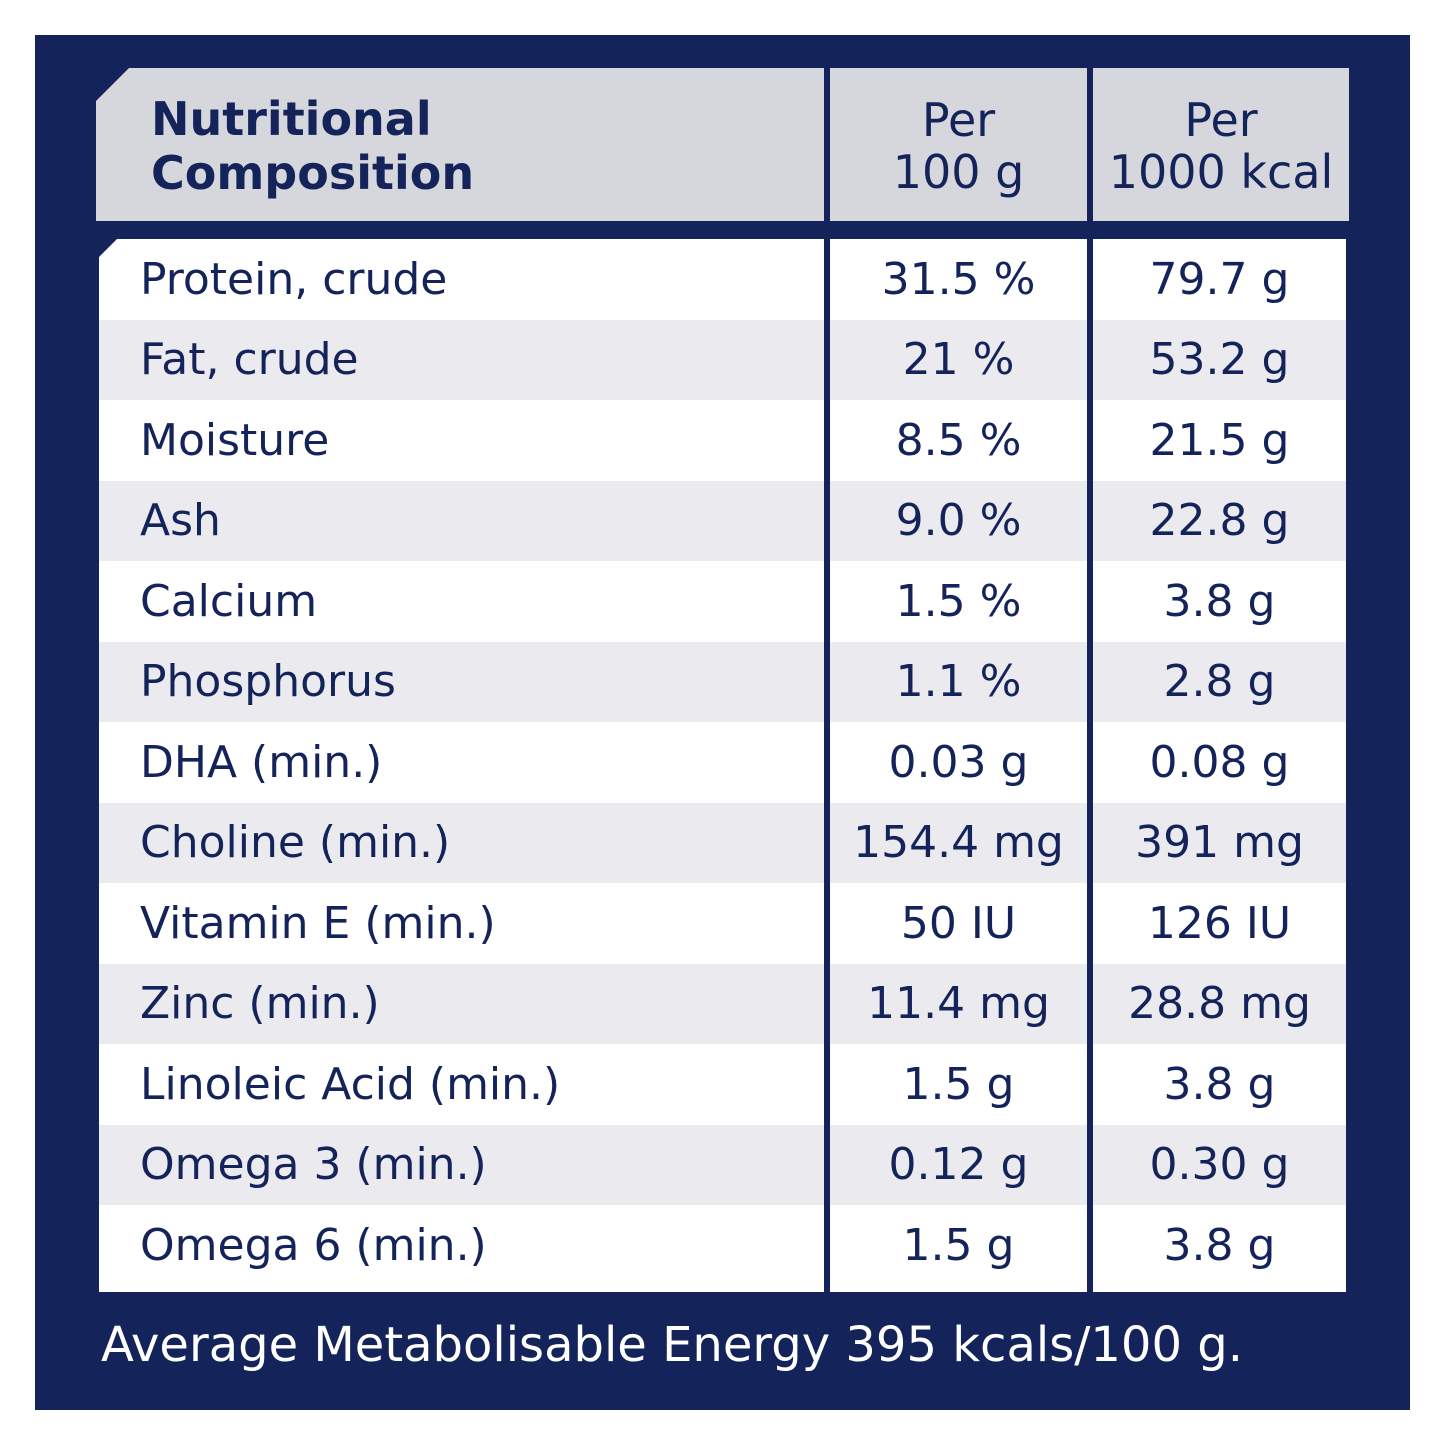 The image size is (1445, 1445). I want to click on per-100g-value: 0.03 g, so click(958, 762).